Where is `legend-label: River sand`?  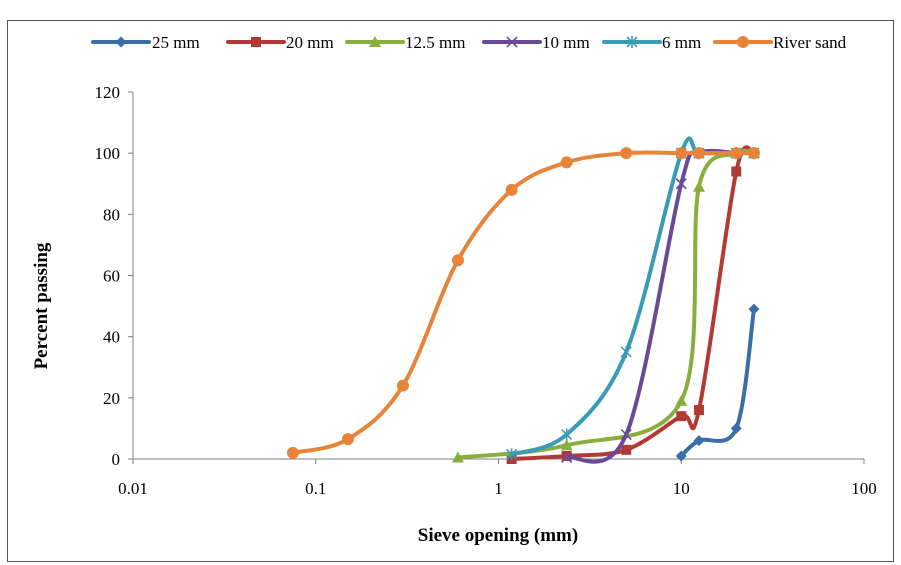
legend-label: River sand is located at coordinates (810, 42).